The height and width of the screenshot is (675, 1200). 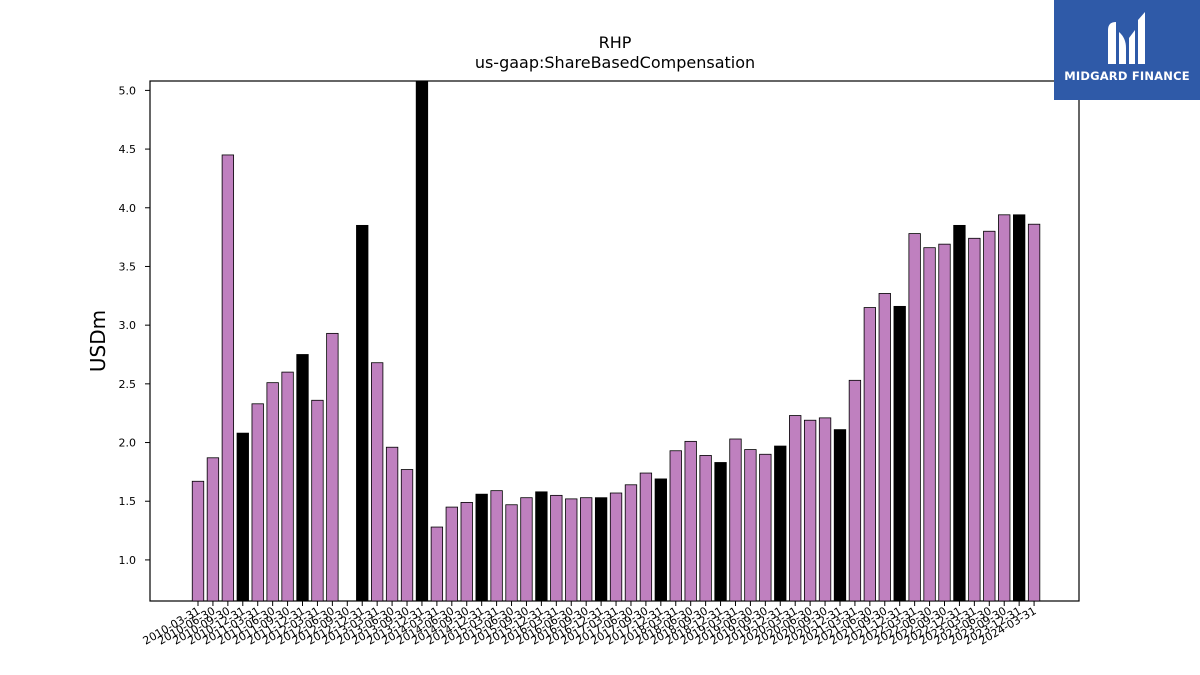 What do you see at coordinates (128, 208) in the screenshot?
I see `y-tick-label: 4.0` at bounding box center [128, 208].